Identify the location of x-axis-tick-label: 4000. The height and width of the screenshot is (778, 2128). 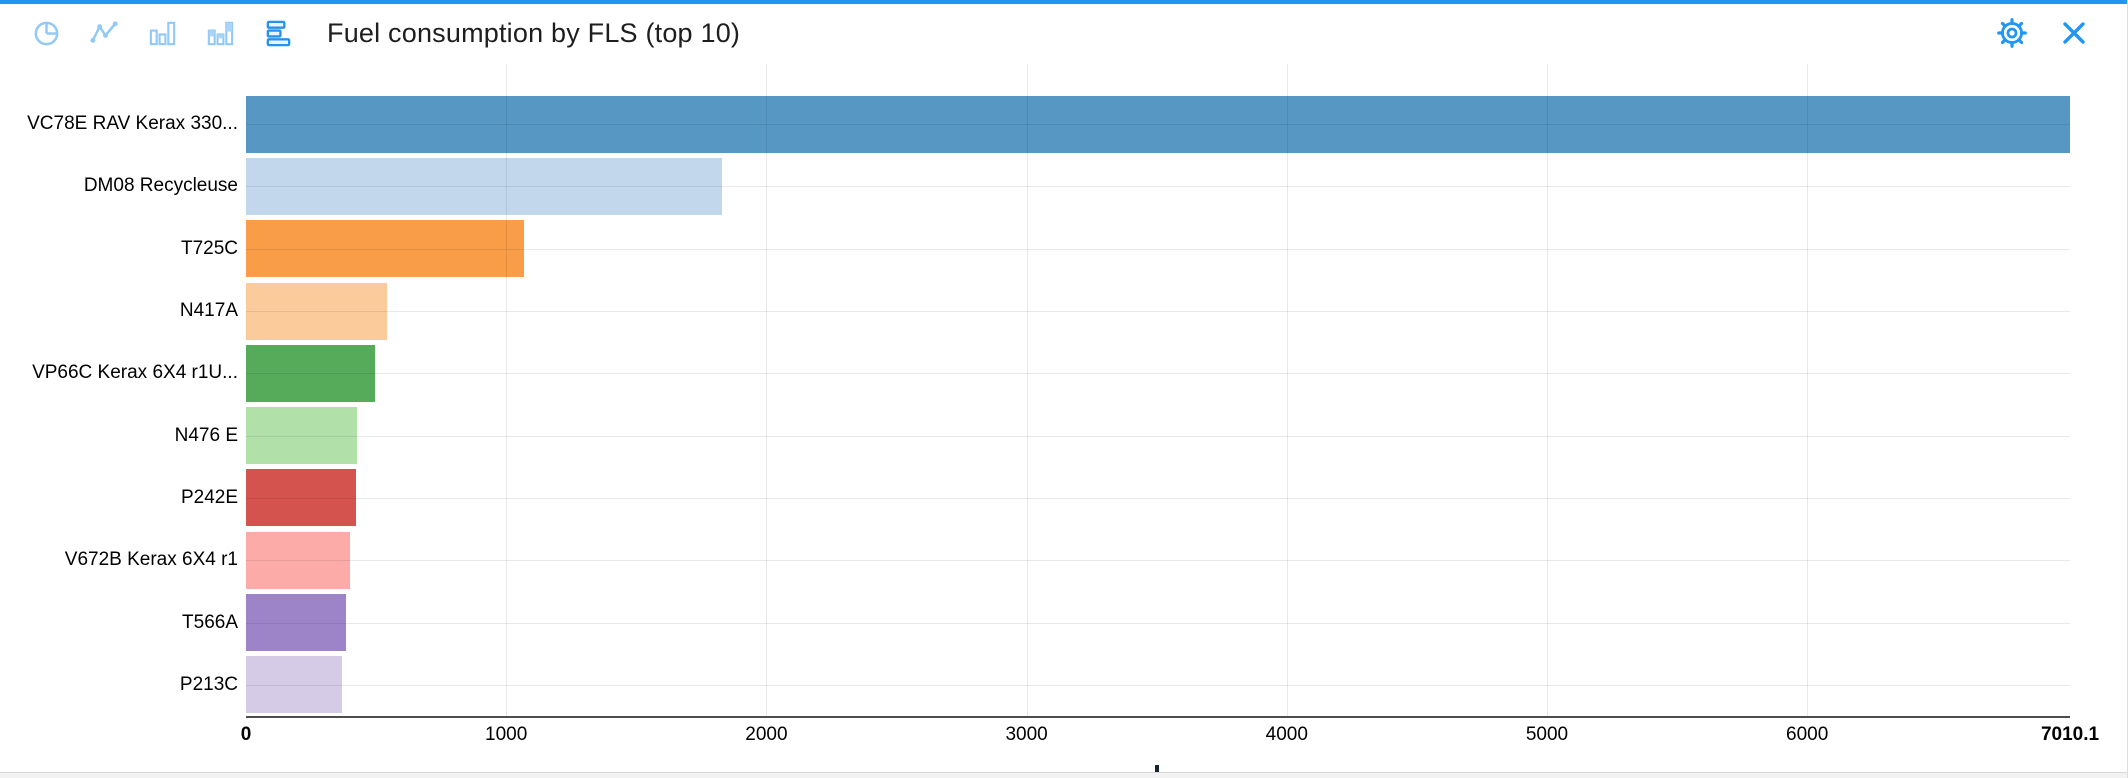
(1286, 734).